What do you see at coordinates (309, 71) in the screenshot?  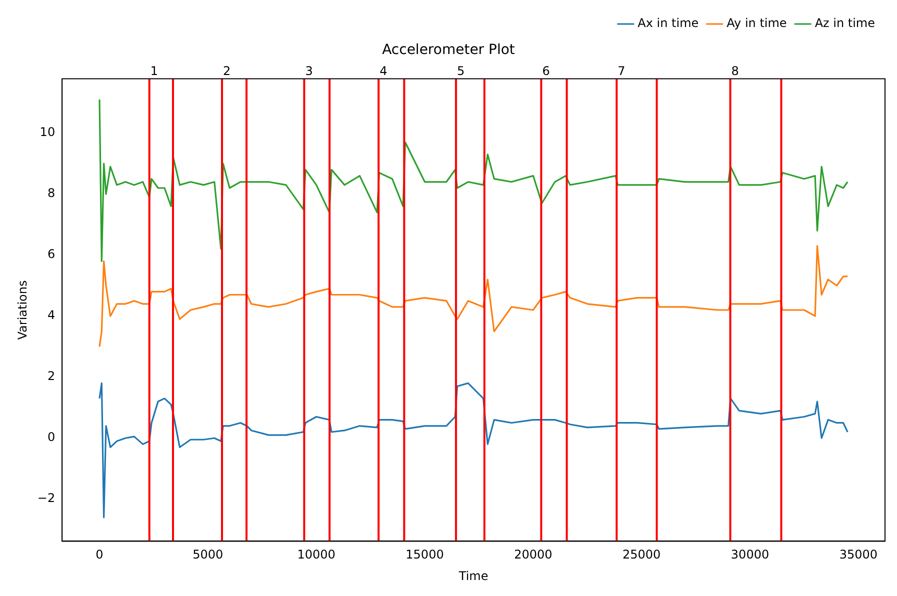 I see `annotation: 3` at bounding box center [309, 71].